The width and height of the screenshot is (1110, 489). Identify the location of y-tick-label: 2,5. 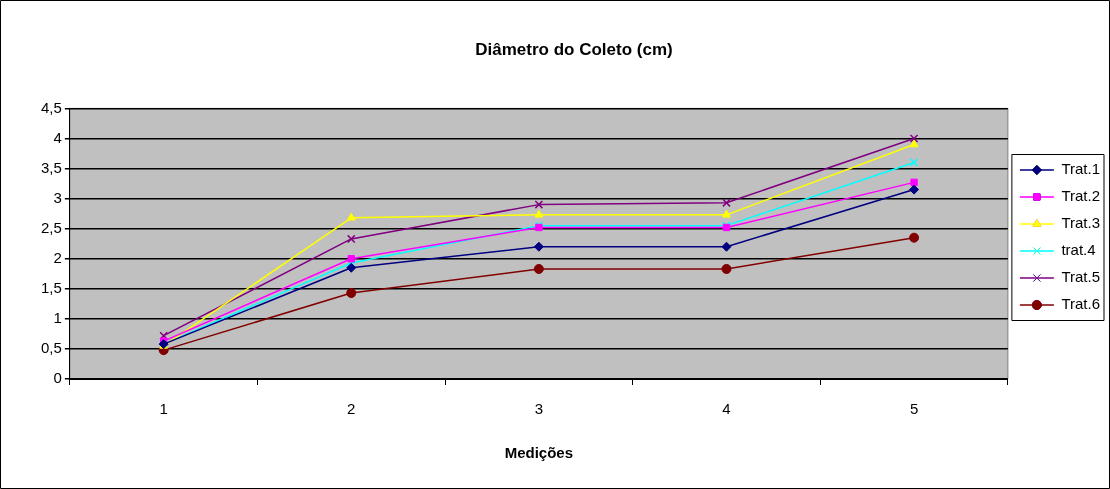
(51, 227).